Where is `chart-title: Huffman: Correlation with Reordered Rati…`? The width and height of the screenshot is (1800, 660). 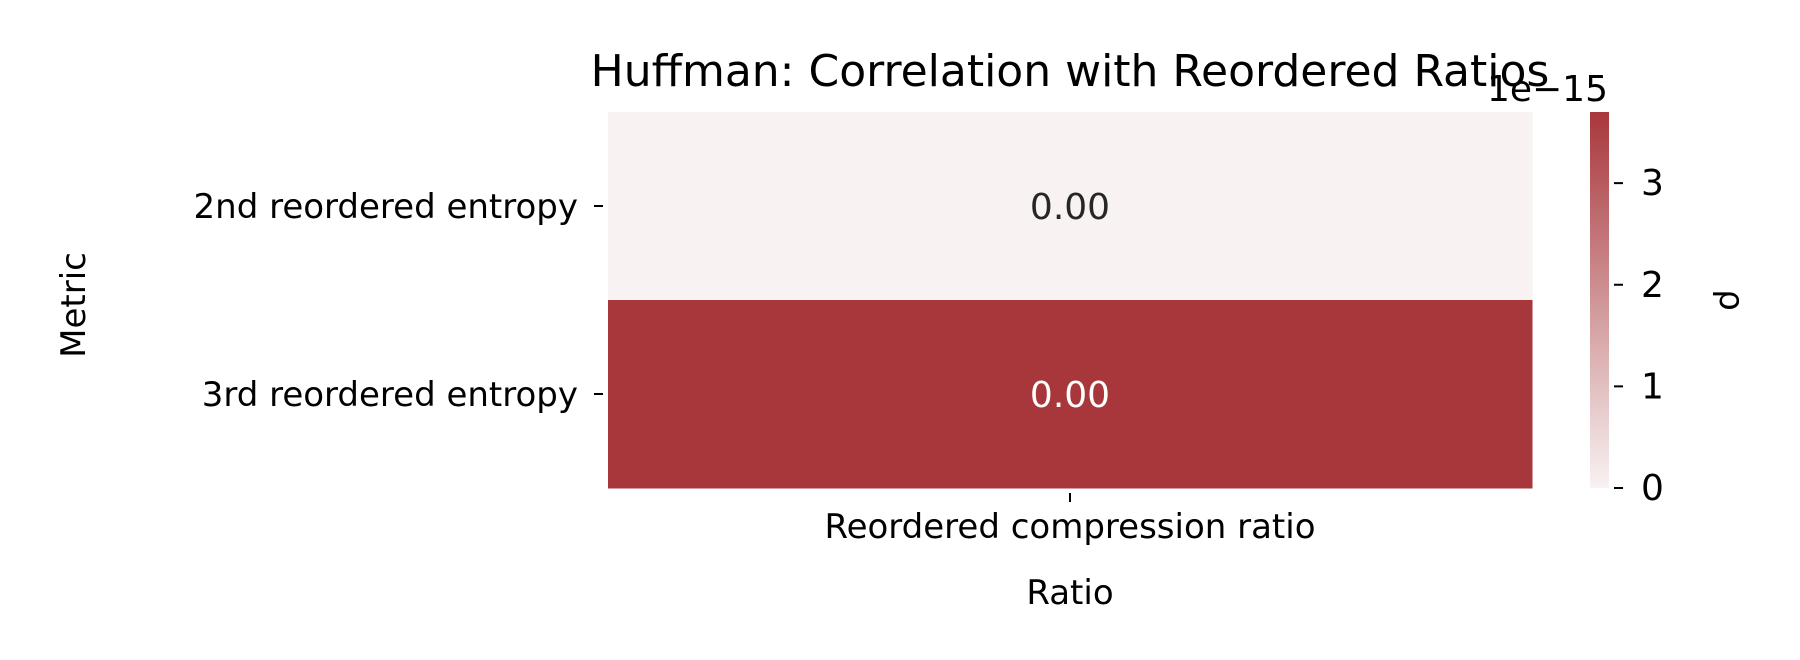
chart-title: Huffman: Correlation with Reordered Rati… is located at coordinates (1070, 71).